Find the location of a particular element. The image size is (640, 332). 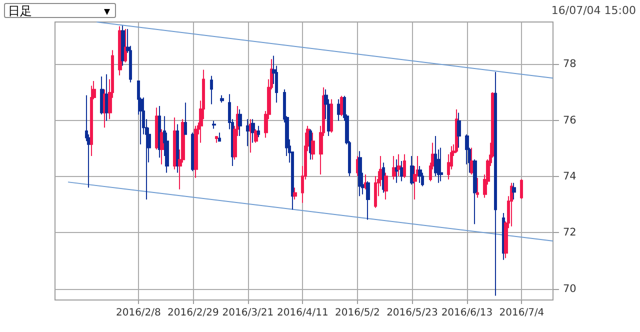

x-tick-label: 2016/6/13 is located at coordinates (467, 313).